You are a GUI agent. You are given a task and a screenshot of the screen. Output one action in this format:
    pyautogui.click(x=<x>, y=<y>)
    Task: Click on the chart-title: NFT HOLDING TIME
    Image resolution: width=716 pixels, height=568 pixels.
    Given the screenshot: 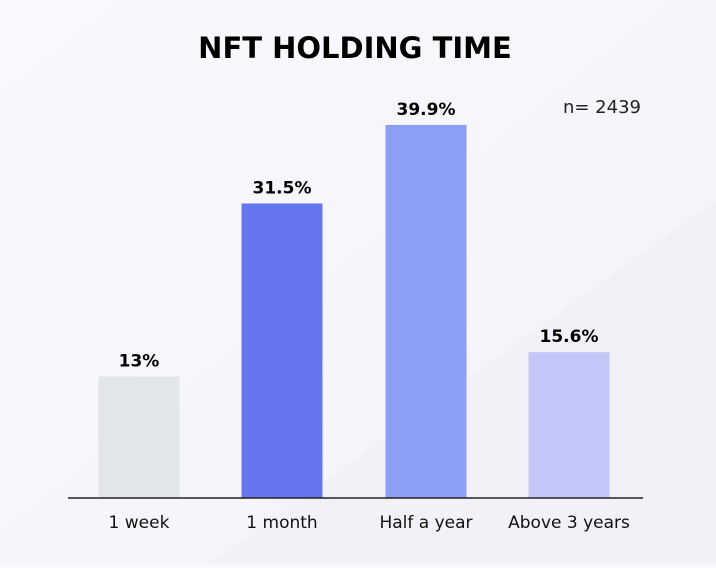 What is the action you would take?
    pyautogui.click(x=355, y=48)
    